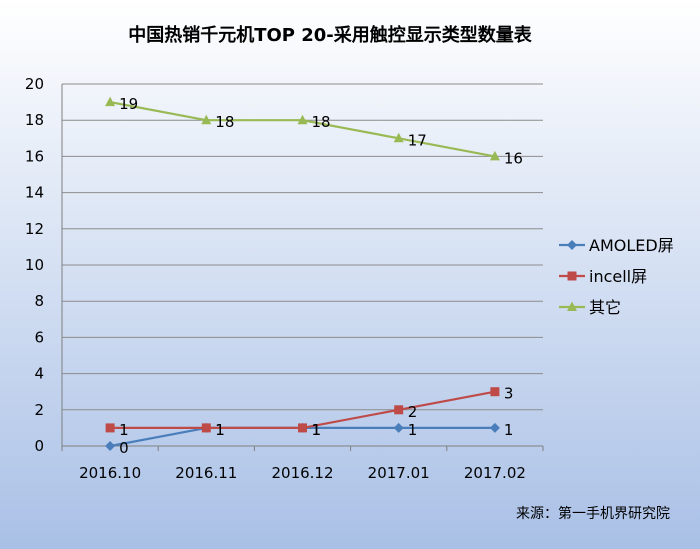  I want to click on data-label: 19, so click(128, 104).